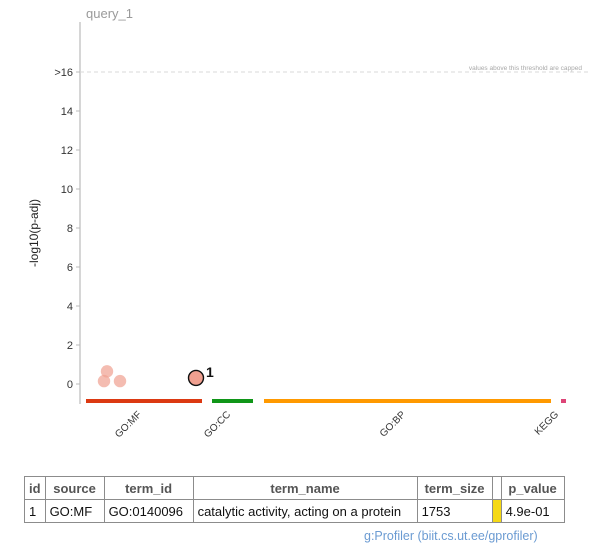 This screenshot has height=551, width=597. I want to click on threshold-note: values above this threshold are capped, so click(525, 68).